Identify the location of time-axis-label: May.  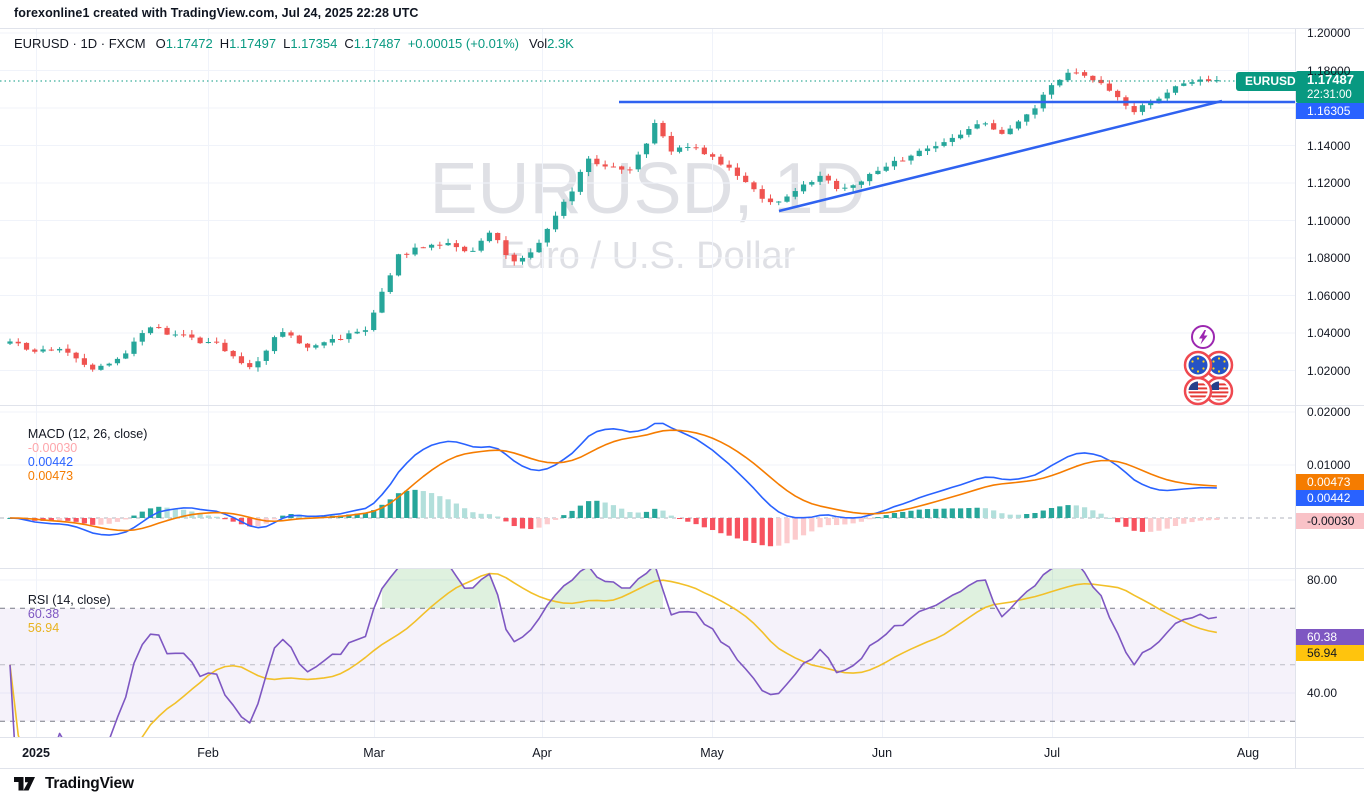
(712, 753).